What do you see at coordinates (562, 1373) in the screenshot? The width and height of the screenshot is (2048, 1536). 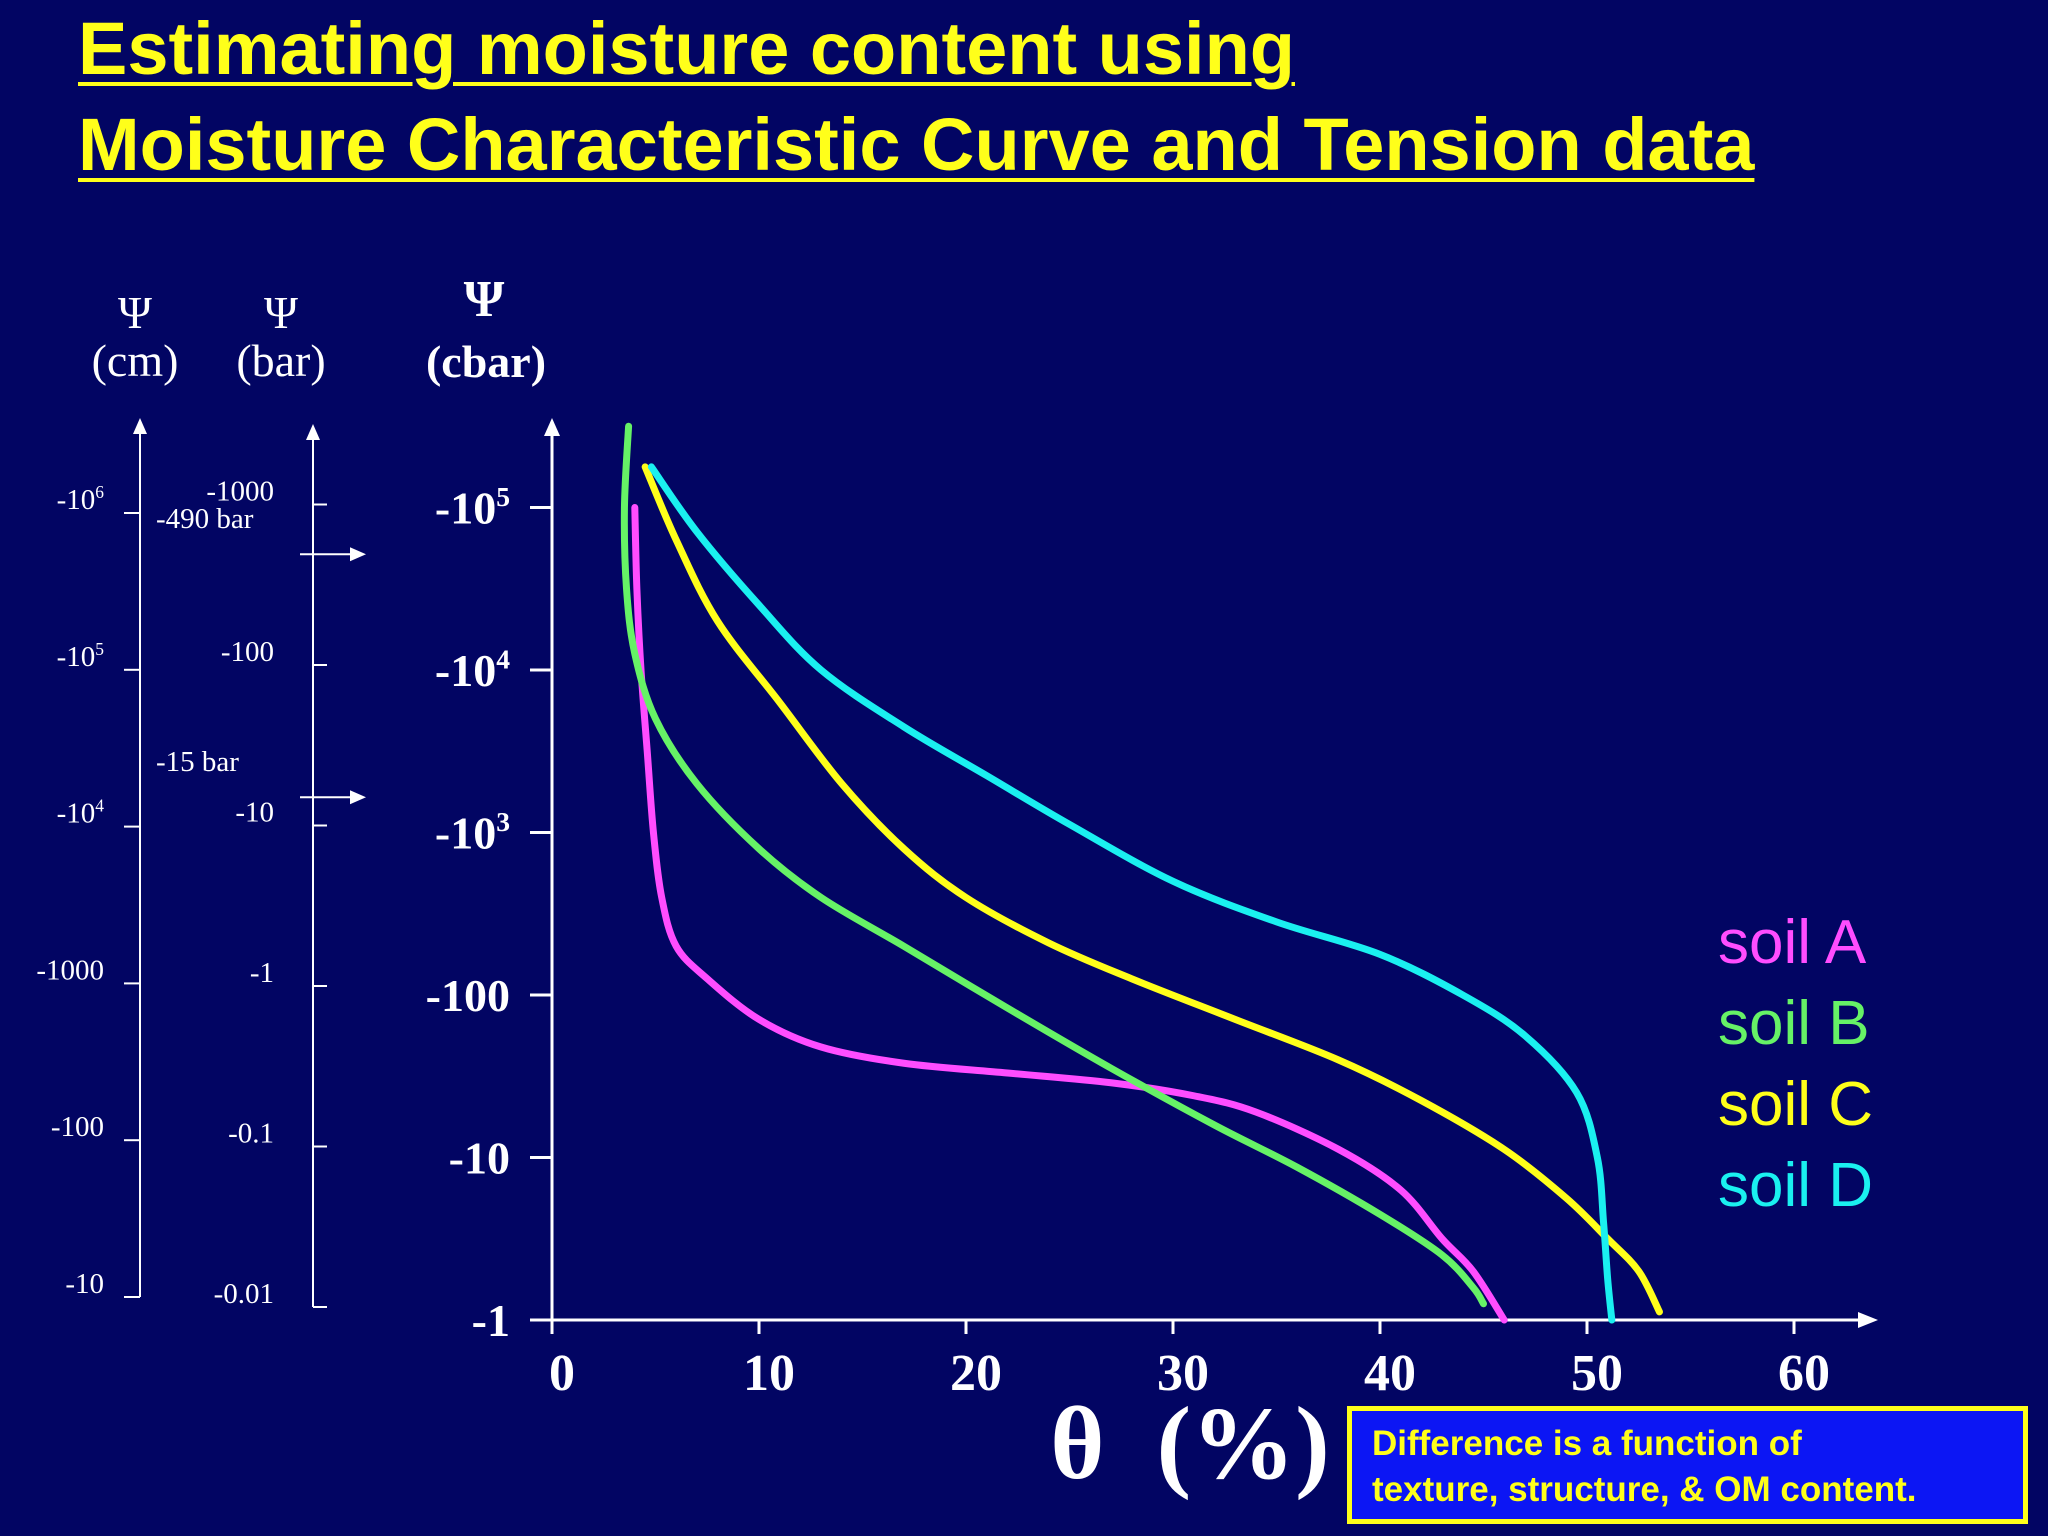 I see `x-tick-label: 0` at bounding box center [562, 1373].